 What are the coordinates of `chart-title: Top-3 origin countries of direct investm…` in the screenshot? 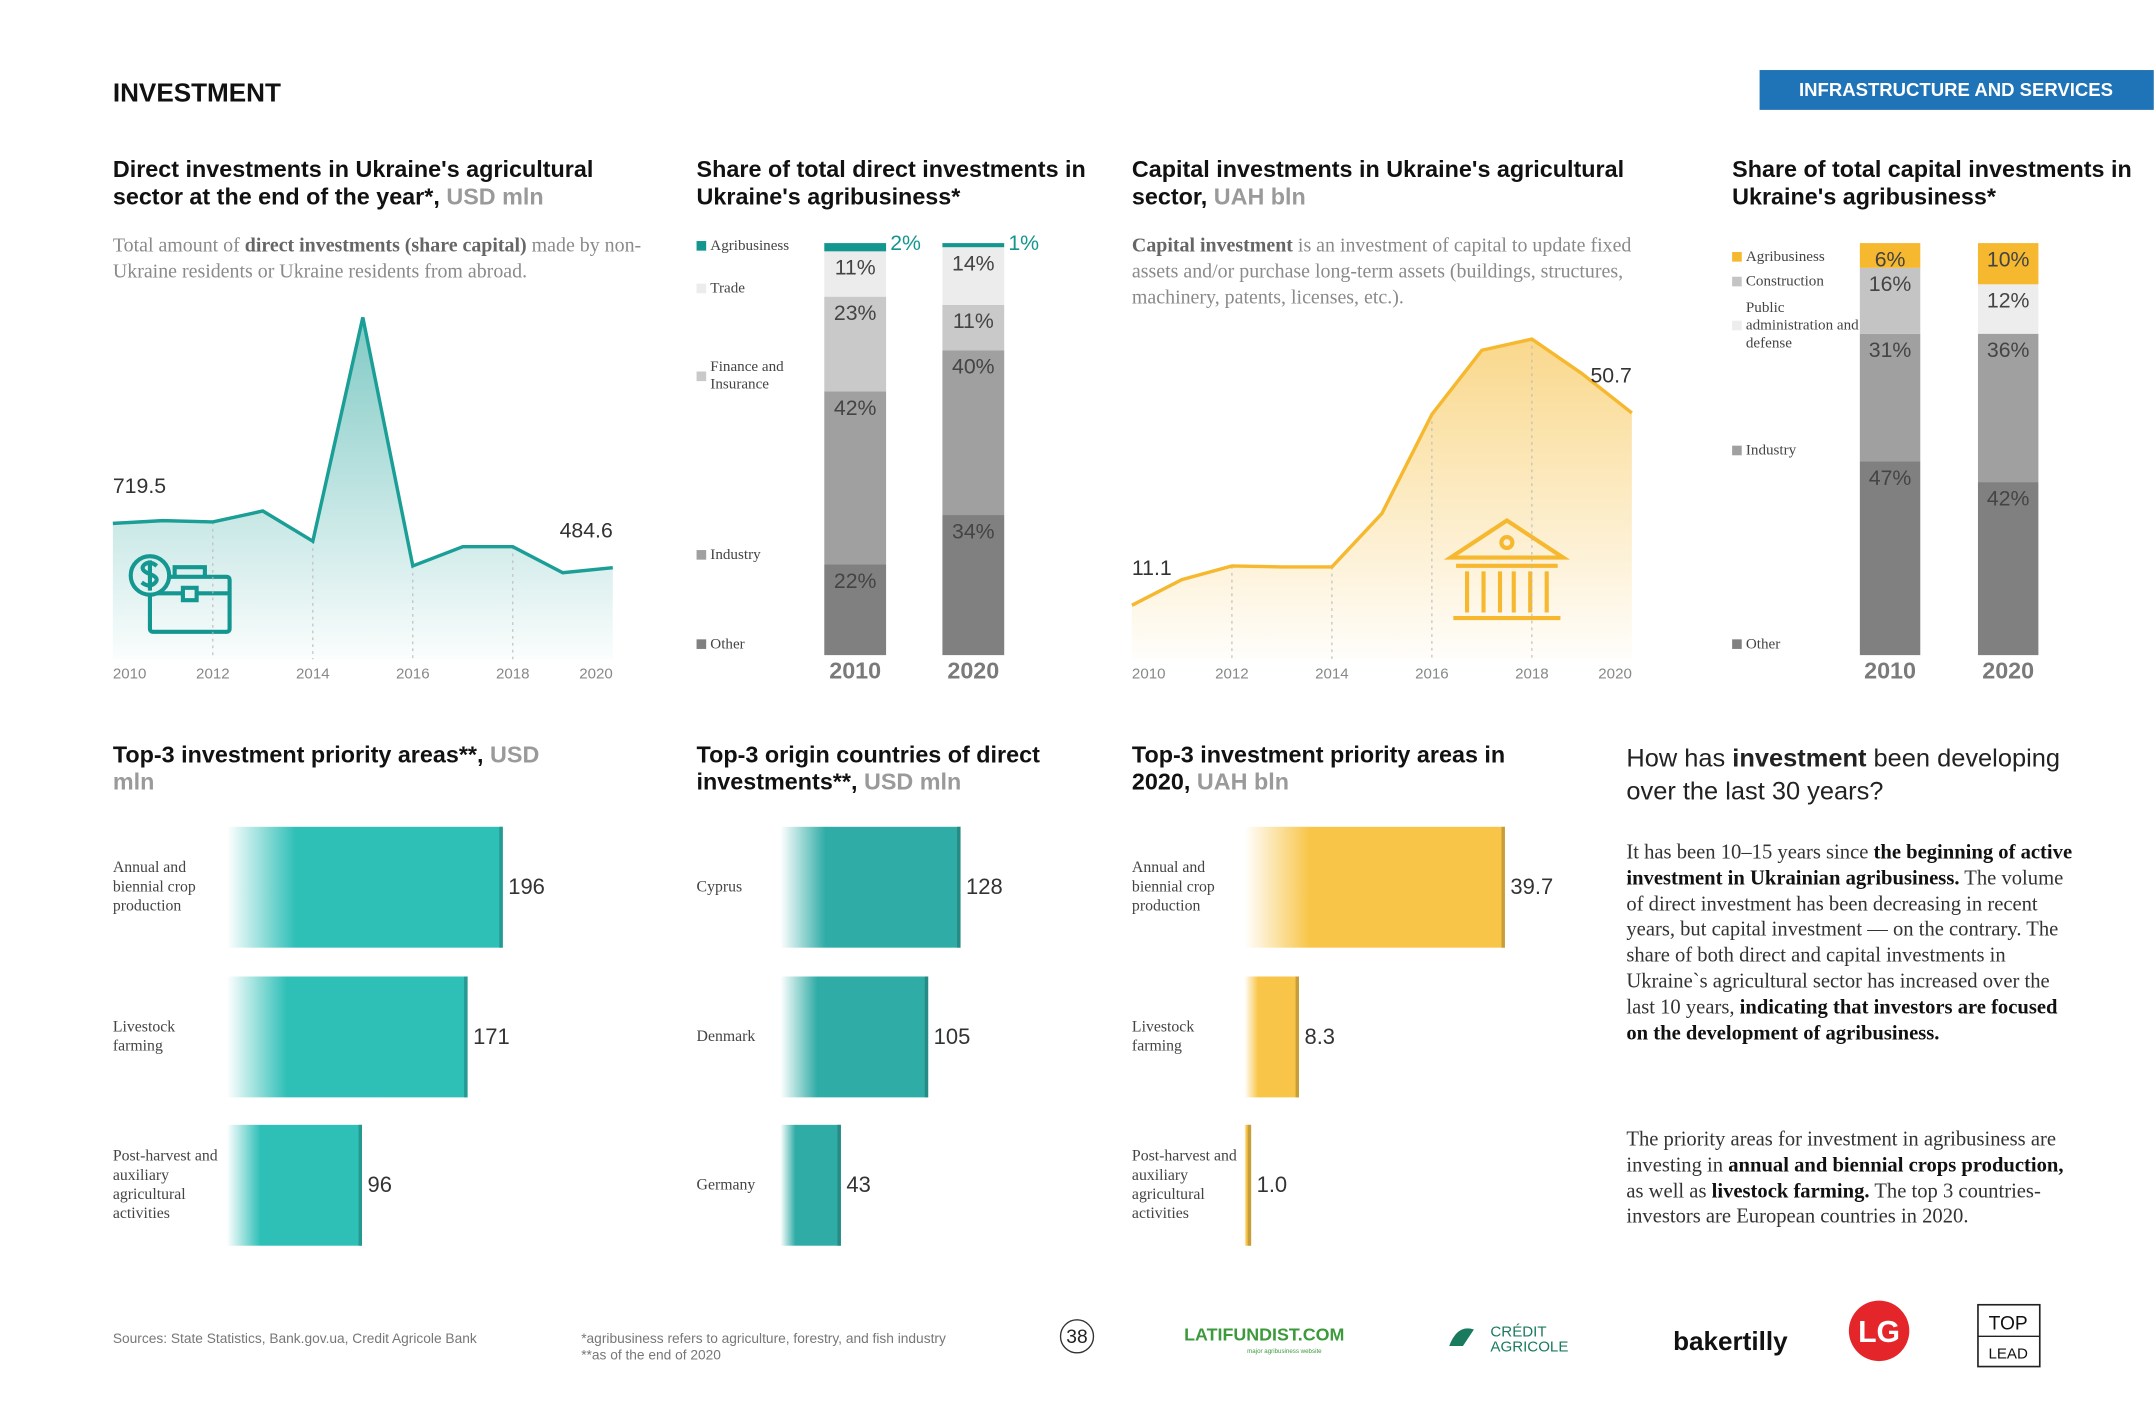 It's located at (903, 769).